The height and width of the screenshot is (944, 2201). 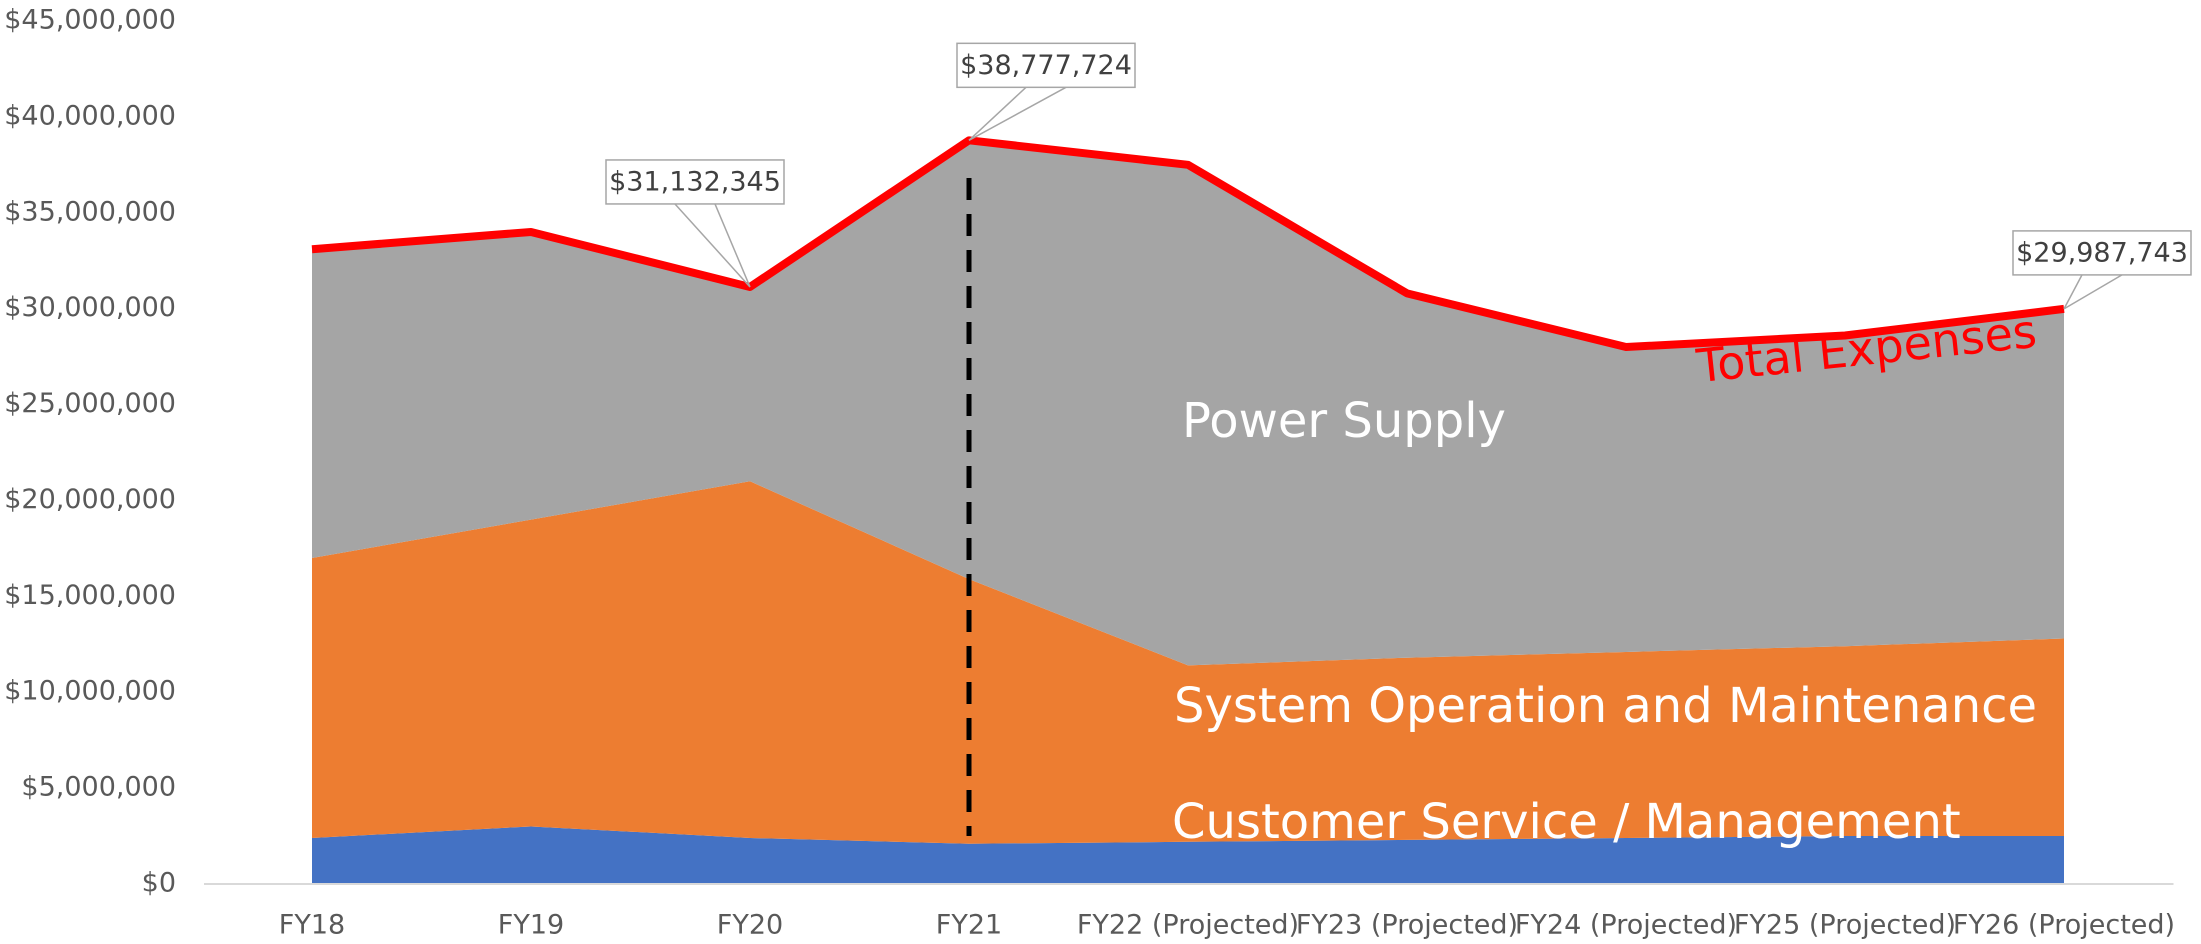 What do you see at coordinates (90, 307) in the screenshot?
I see `y-tick-label: $30,000,000` at bounding box center [90, 307].